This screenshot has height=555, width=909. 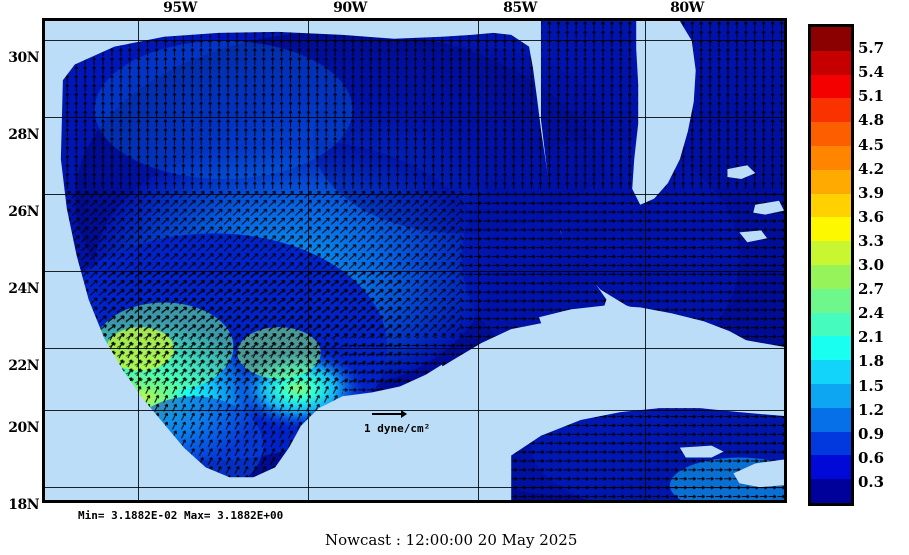 What do you see at coordinates (350, 8) in the screenshot?
I see `lon-tick-90w: 90W` at bounding box center [350, 8].